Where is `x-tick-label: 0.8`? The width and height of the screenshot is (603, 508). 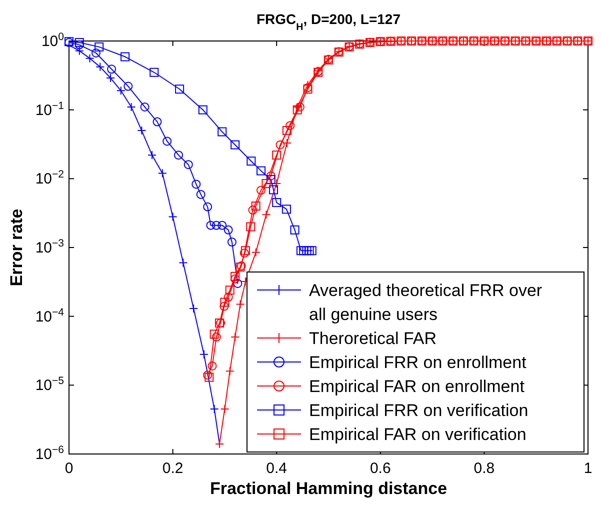 x-tick-label: 0.8 is located at coordinates (484, 468).